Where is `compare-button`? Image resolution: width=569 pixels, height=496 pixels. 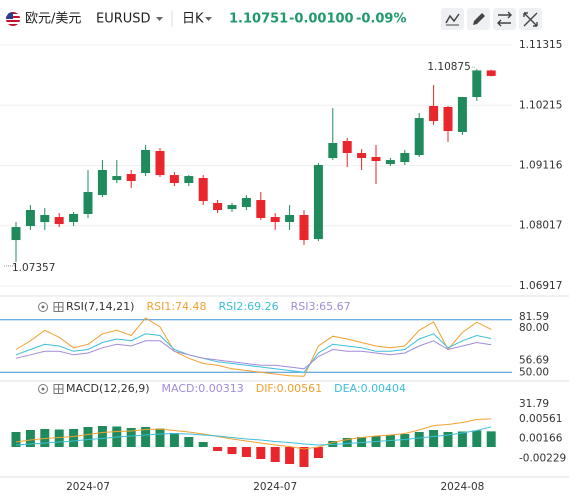 compare-button is located at coordinates (504, 19).